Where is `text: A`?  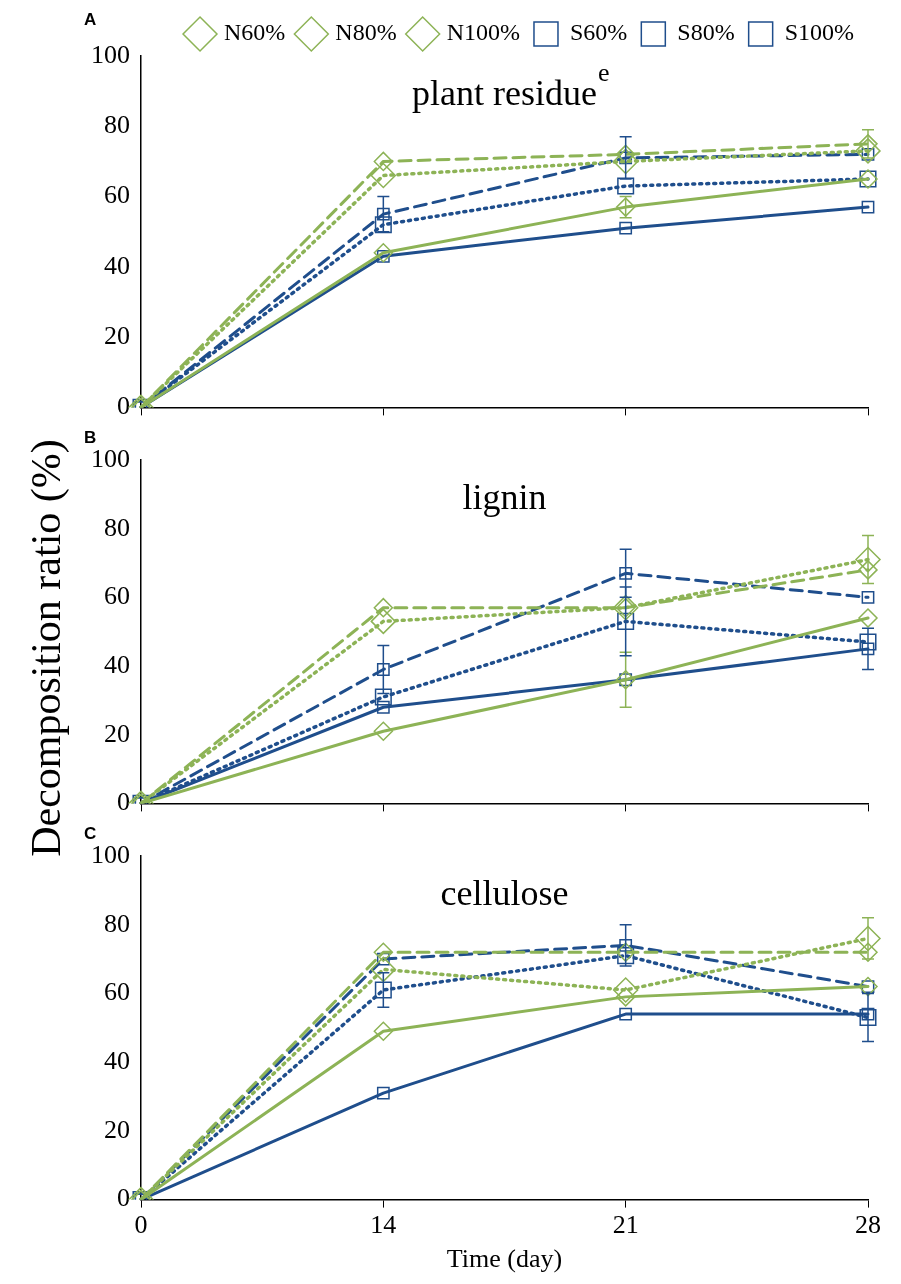 text: A is located at coordinates (90, 20).